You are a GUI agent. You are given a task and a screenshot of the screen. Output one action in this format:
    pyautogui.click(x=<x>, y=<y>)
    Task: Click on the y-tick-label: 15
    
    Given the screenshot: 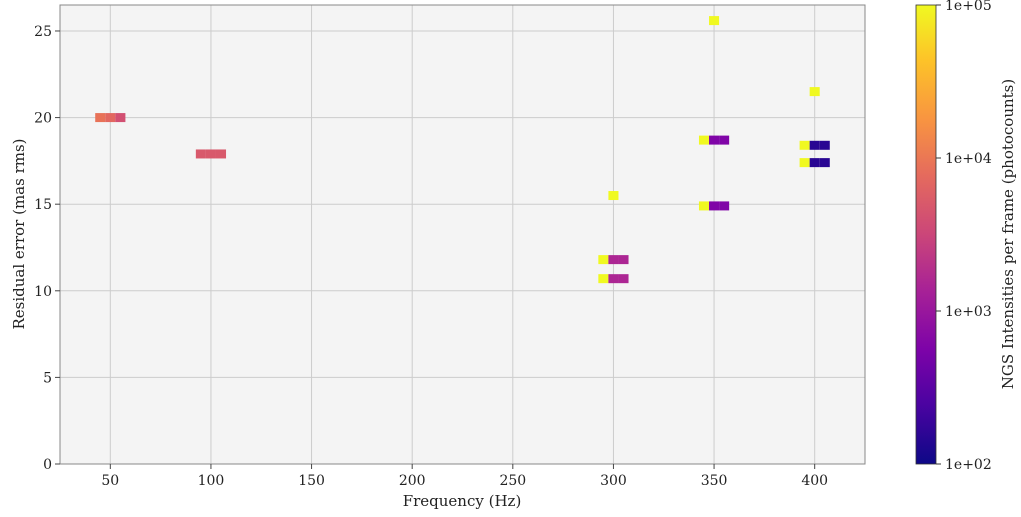 What is the action you would take?
    pyautogui.click(x=43, y=205)
    